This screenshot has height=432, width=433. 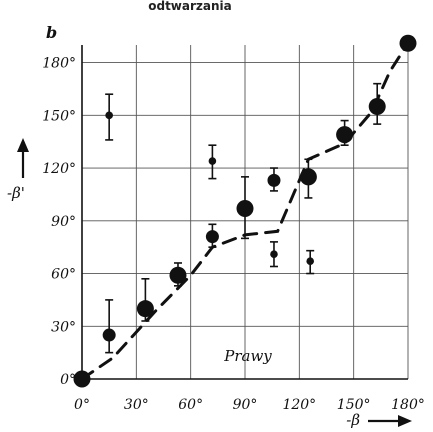 I want to click on x-tick-label-4: 120°, so click(x=299, y=405).